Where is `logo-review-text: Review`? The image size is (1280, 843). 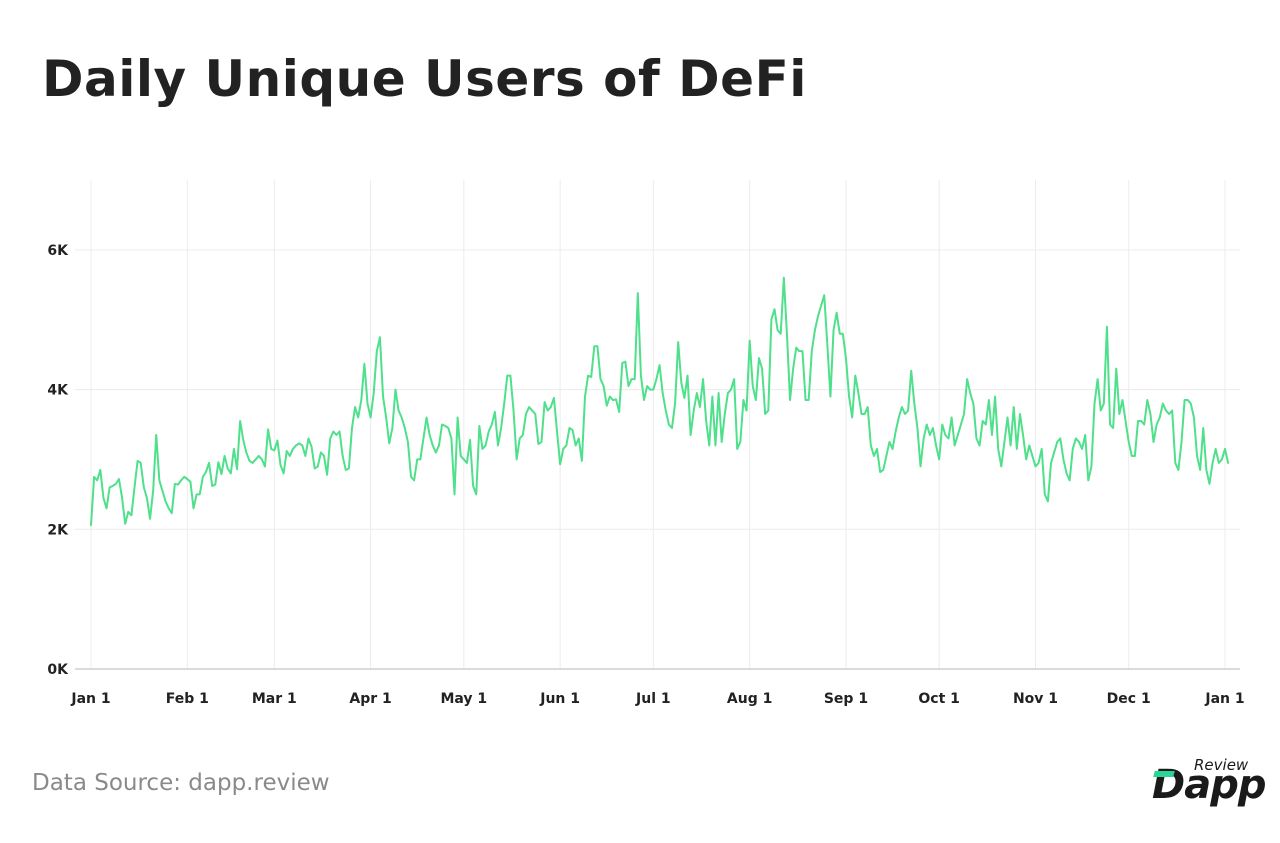 logo-review-text: Review is located at coordinates (1221, 765).